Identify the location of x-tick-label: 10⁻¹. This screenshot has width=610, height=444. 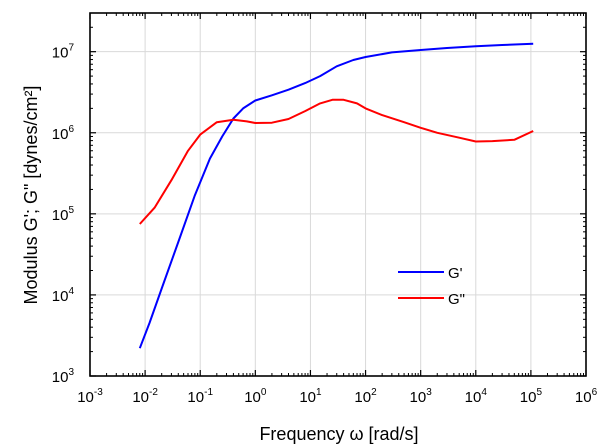
(200, 396).